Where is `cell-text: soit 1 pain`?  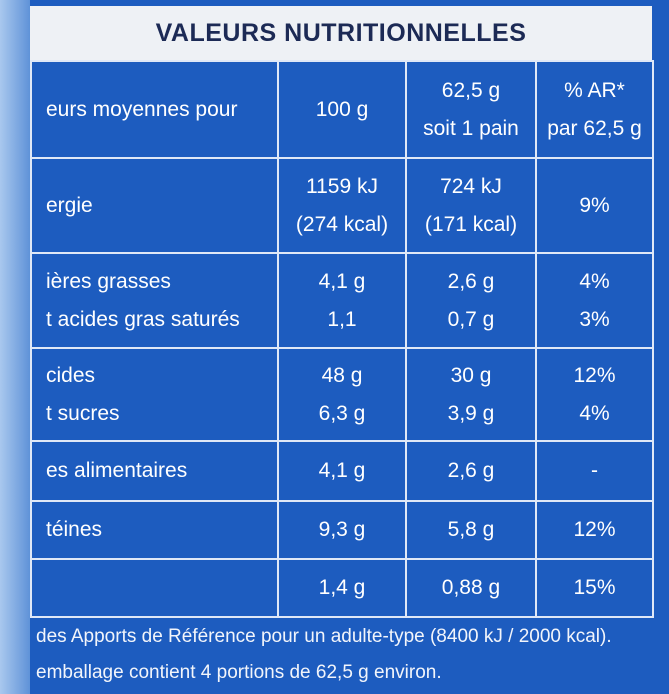 cell-text: soit 1 pain is located at coordinates (471, 128).